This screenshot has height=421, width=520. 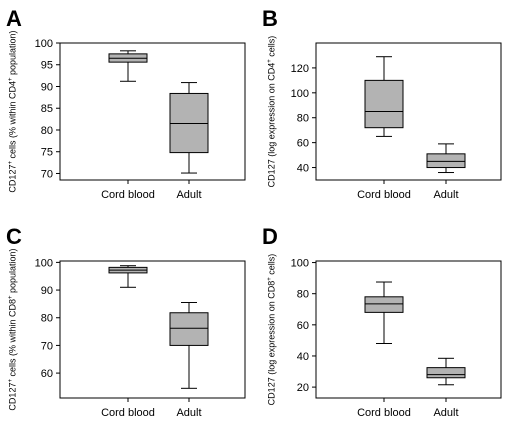 What do you see at coordinates (271, 112) in the screenshot?
I see `y-axis-title: CD127 (log expression on CD4+ cells)` at bounding box center [271, 112].